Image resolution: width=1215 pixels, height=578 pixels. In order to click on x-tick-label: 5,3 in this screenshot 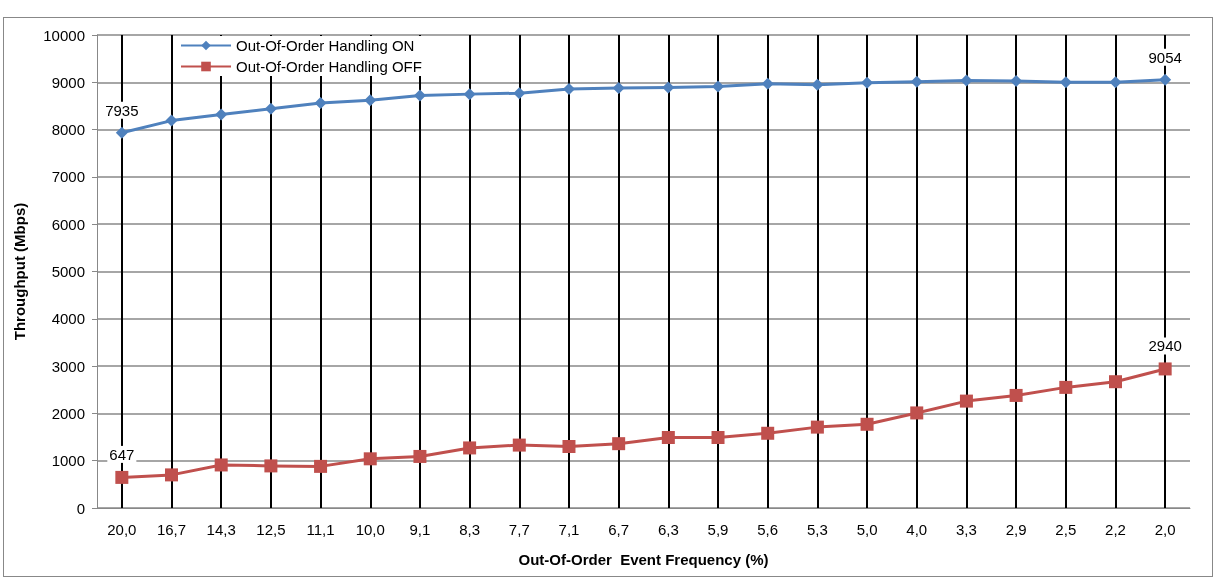, I will do `click(817, 529)`.